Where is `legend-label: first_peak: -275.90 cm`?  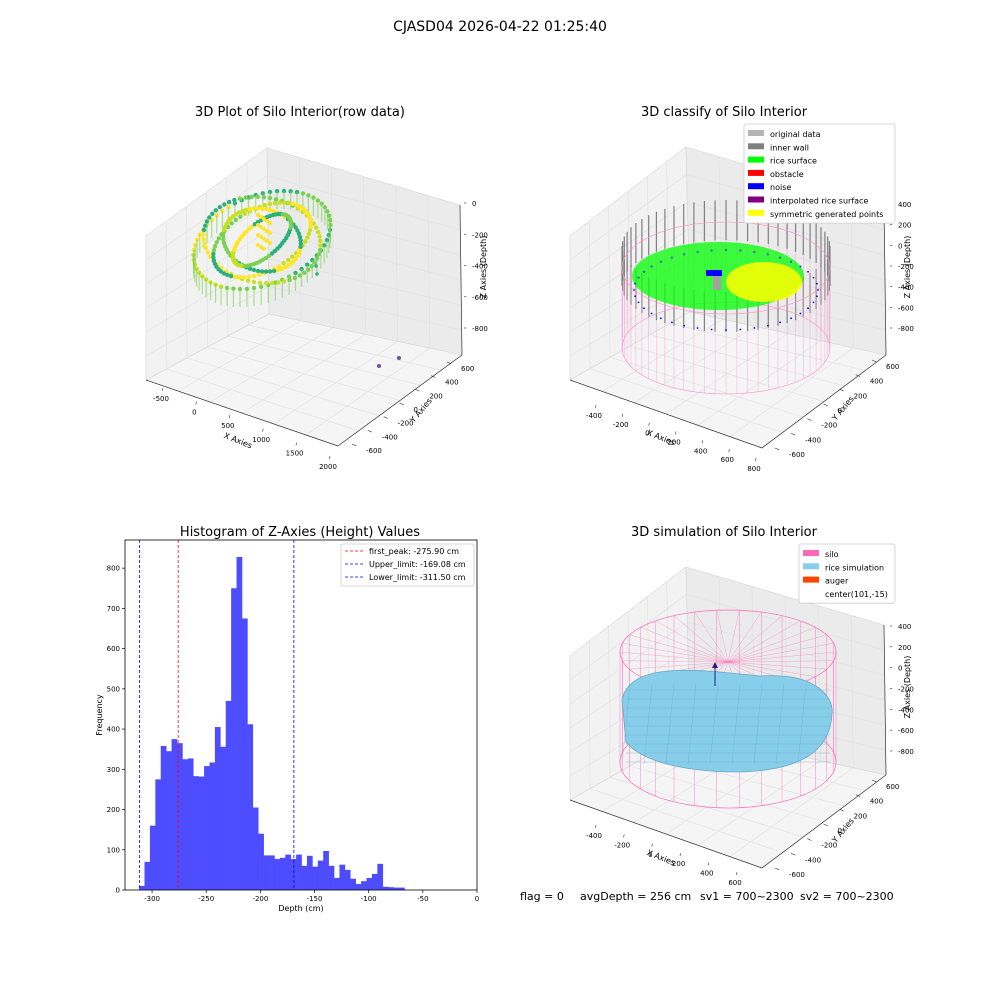 legend-label: first_peak: -275.90 cm is located at coordinates (414, 551).